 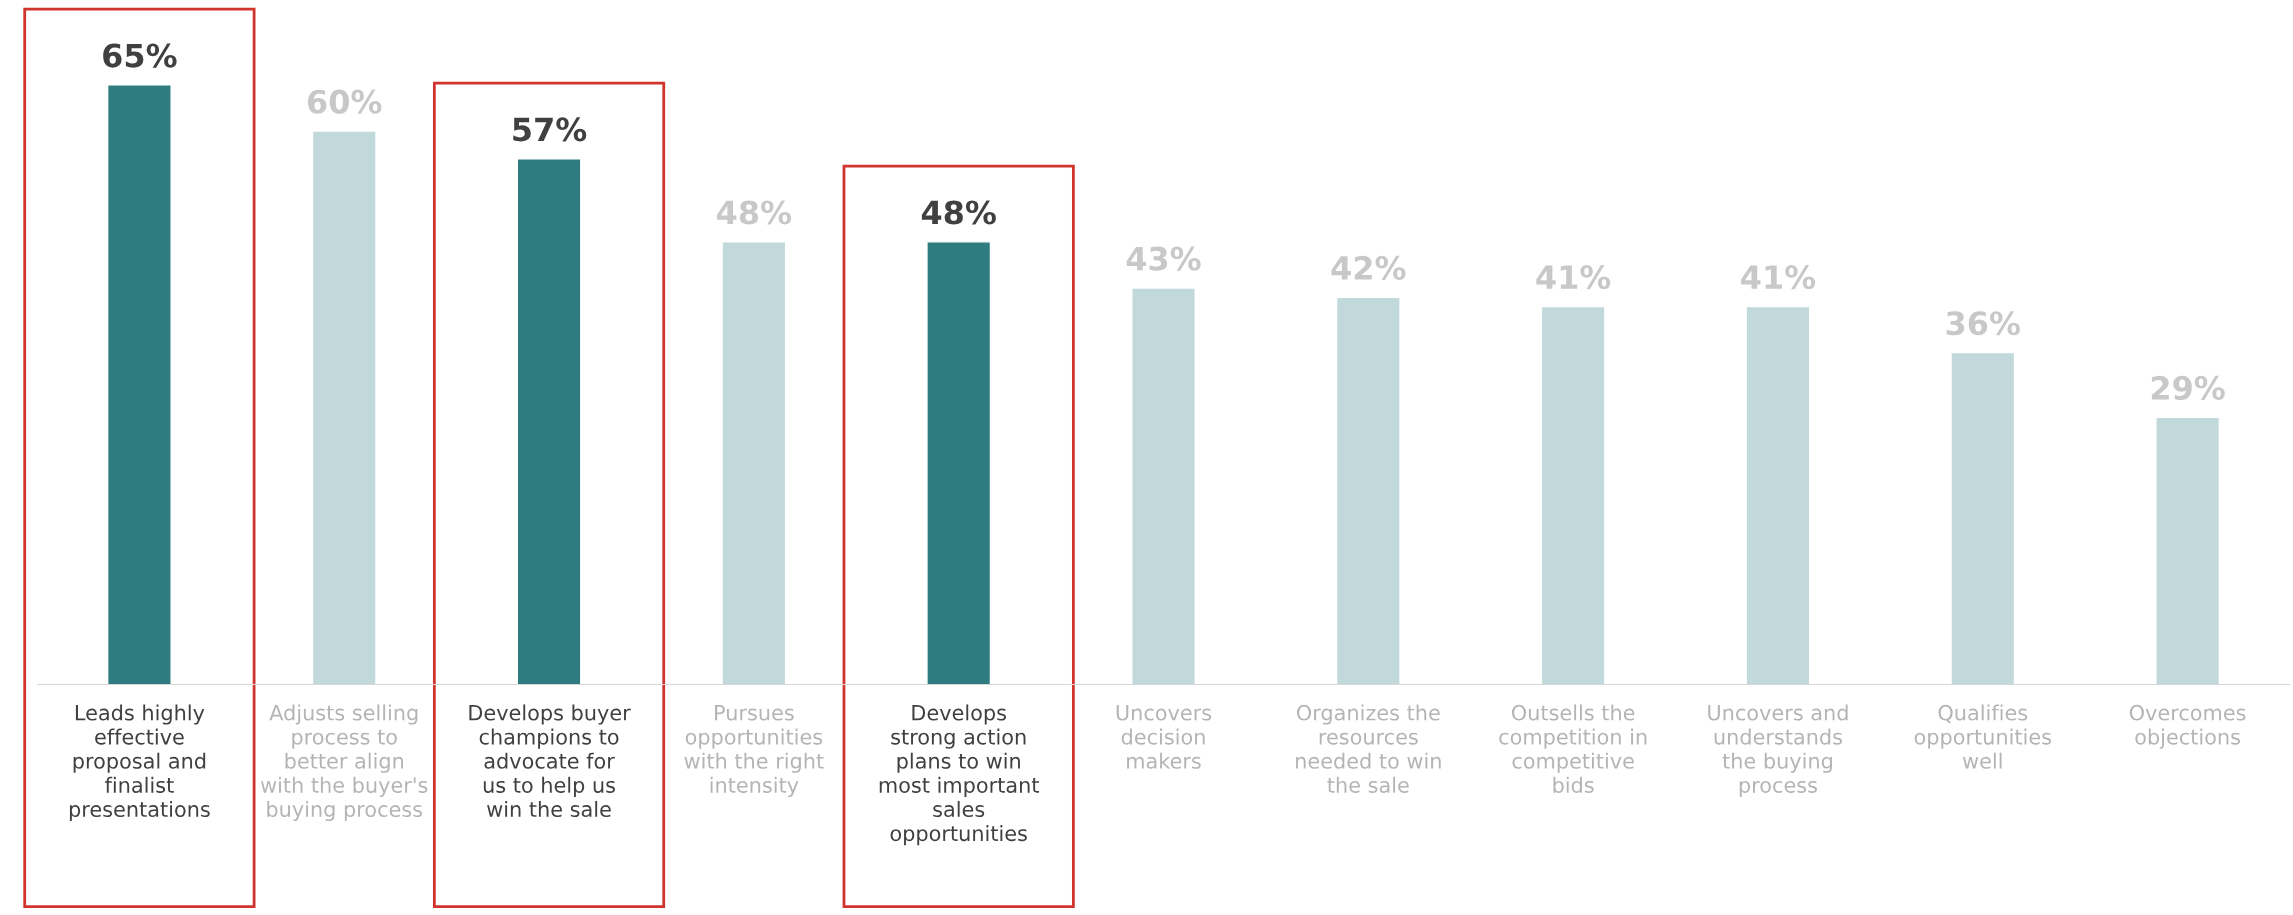 I want to click on x-tick-label: Uncovers and understands the buying process, so click(x=1778, y=750).